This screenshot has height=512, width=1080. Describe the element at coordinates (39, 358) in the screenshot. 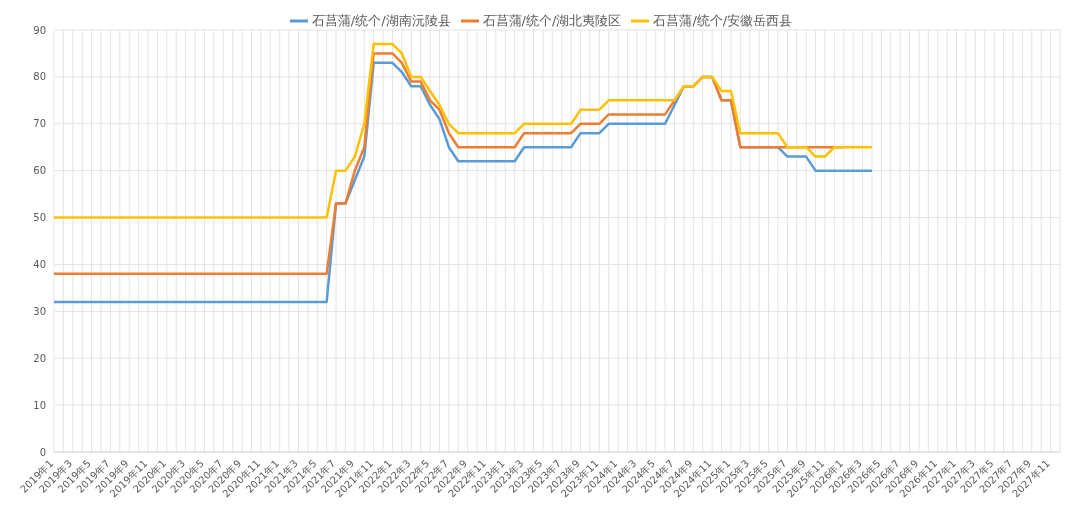

I see `y-tick-label: 20` at that location.